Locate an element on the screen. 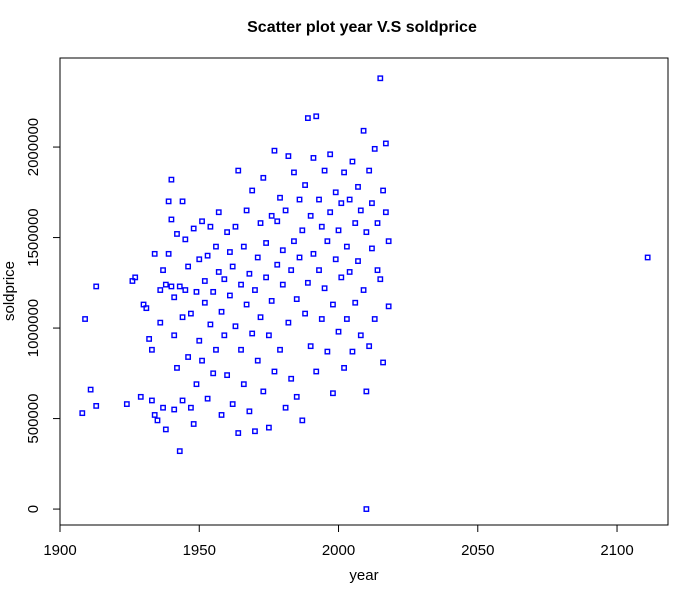  x-tick-label: 2000 is located at coordinates (338, 550).